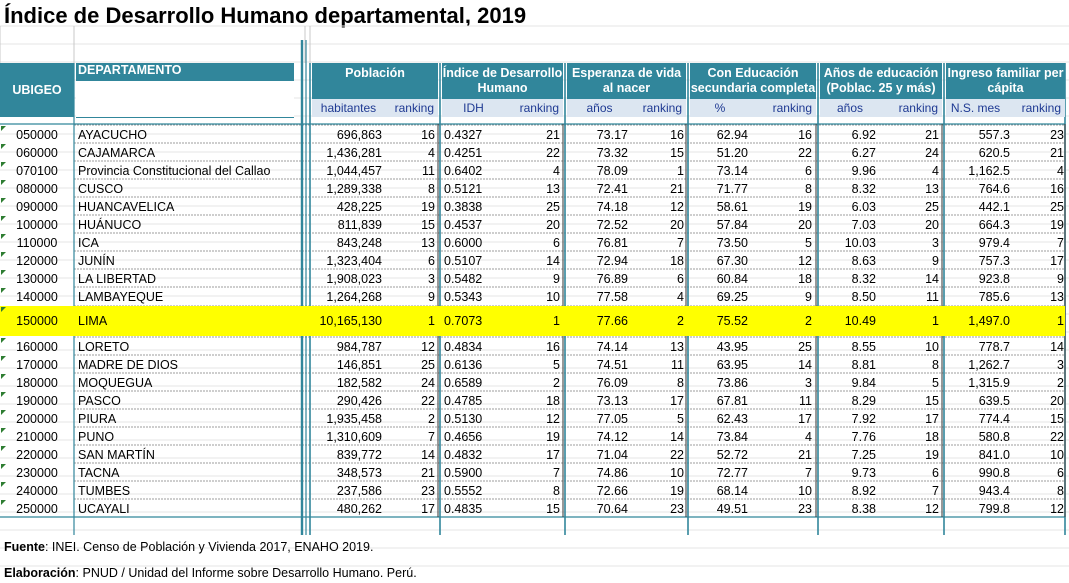  I want to click on ingreso-cell: 764.6, so click(994, 189).